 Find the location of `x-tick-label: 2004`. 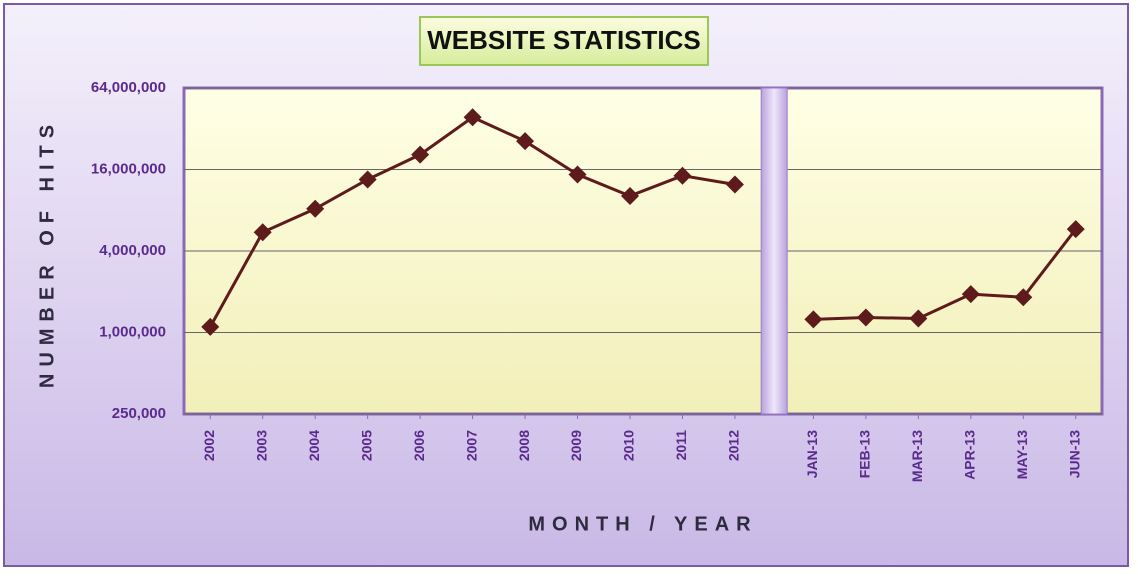

x-tick-label: 2004 is located at coordinates (314, 445).